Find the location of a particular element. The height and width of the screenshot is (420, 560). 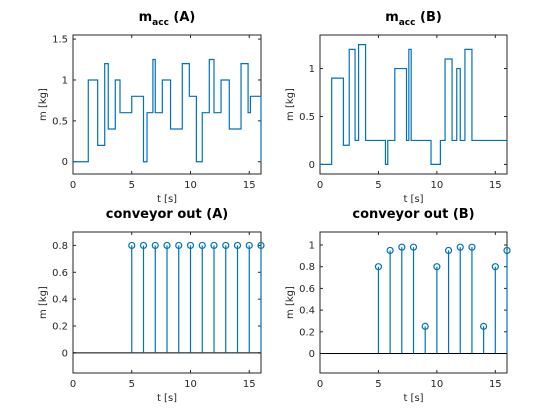

chart-title: macc (A) is located at coordinates (167, 19).